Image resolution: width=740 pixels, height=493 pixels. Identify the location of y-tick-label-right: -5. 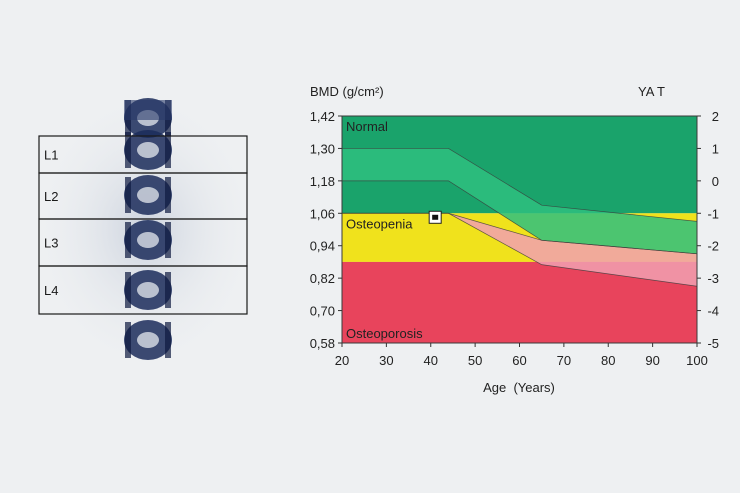
(713, 343).